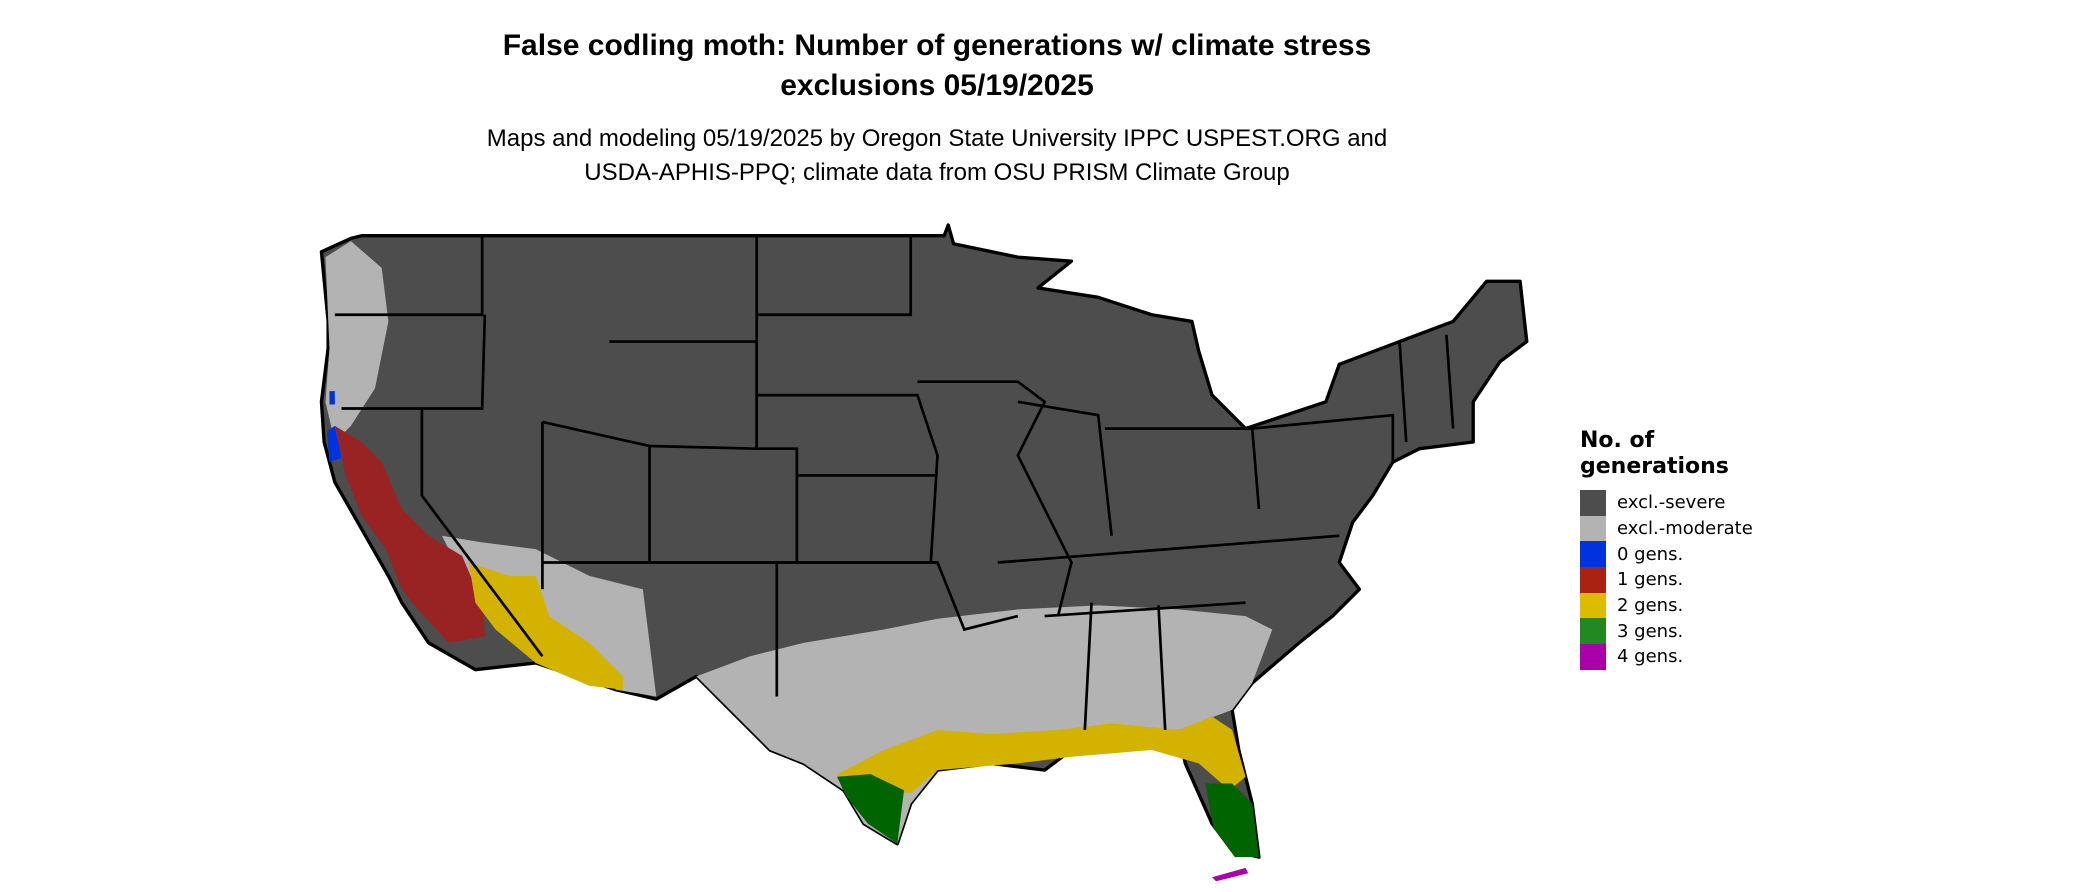  I want to click on region-3-gen-texas, so click(871, 809).